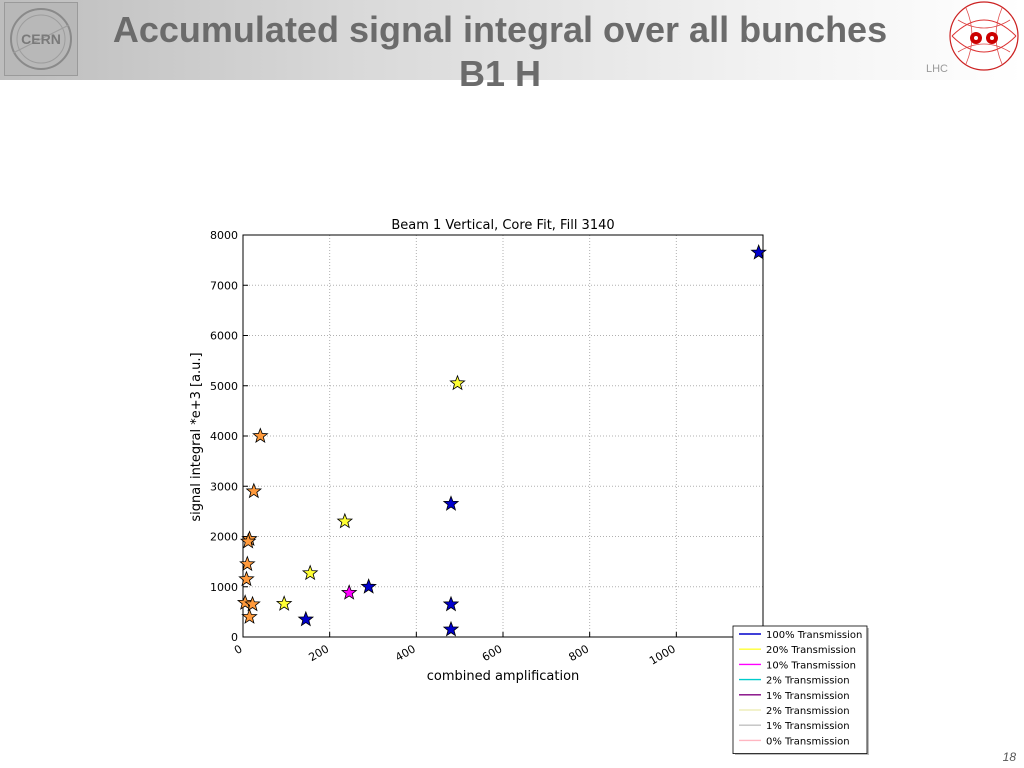  I want to click on cern-logo: CERN, so click(41, 39).